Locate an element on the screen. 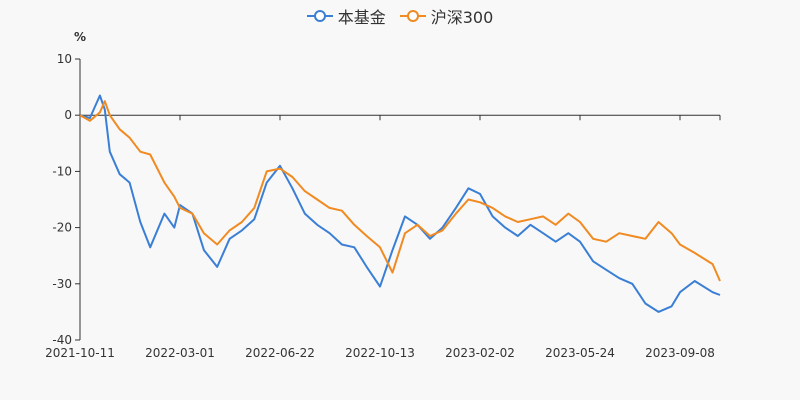 The width and height of the screenshot is (800, 400). legend-item-fund: 本基金 is located at coordinates (346, 16).